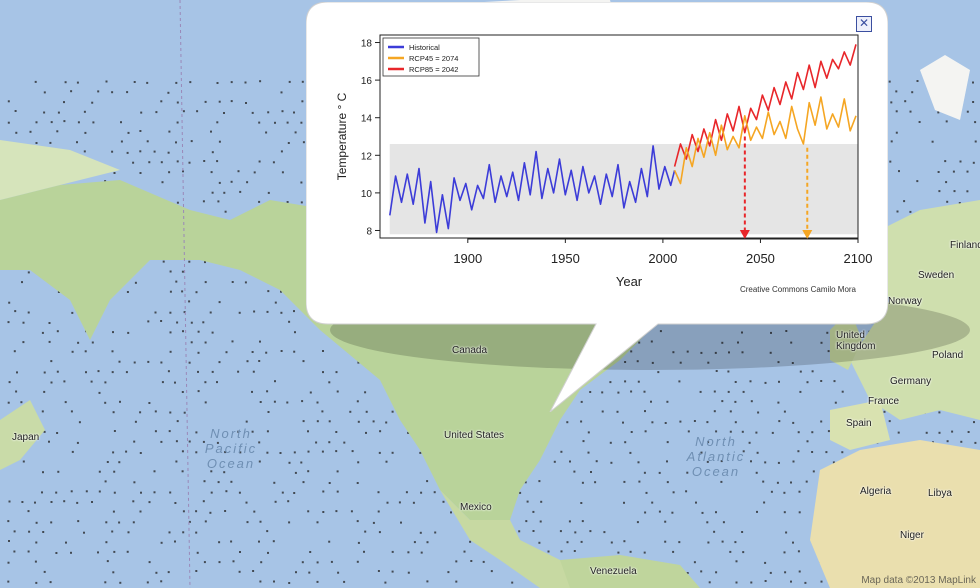  Describe the element at coordinates (467, 258) in the screenshot. I see `x-tick-label-0: 1900` at that location.